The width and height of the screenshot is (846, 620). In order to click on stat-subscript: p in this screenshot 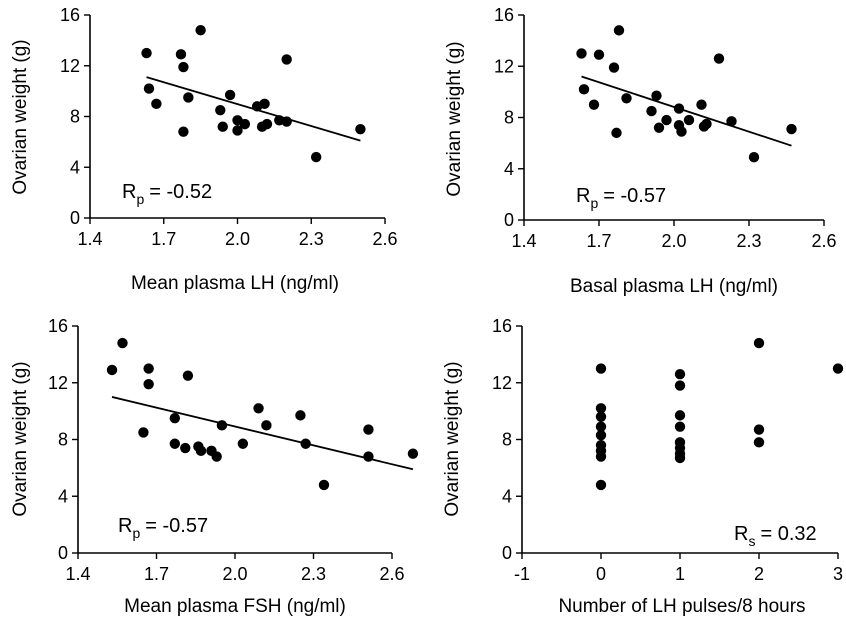, I will do `click(140, 199)`.